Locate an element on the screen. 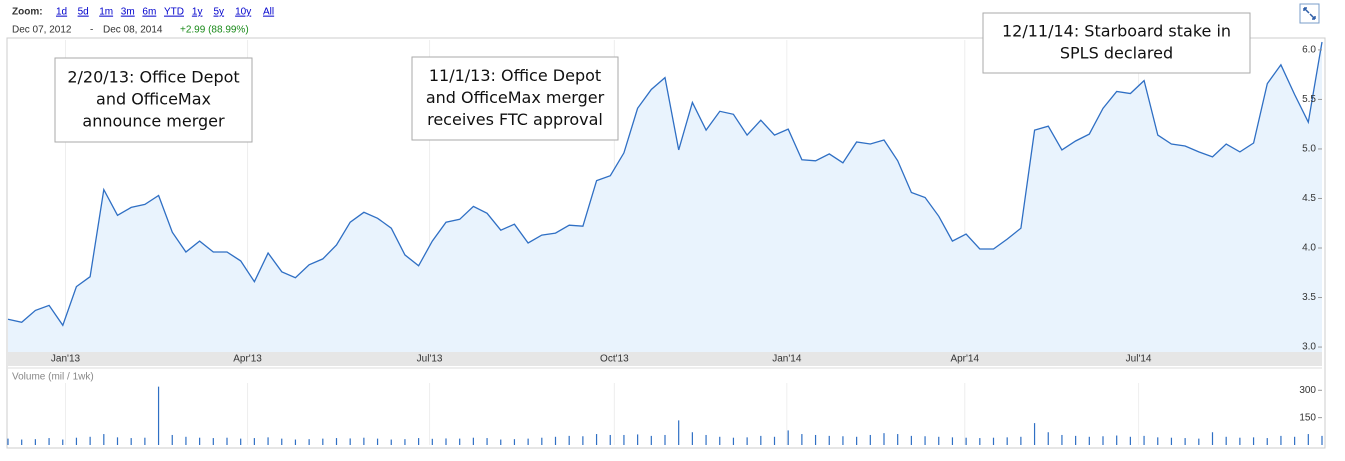 Image resolution: width=1345 pixels, height=461 pixels. x-tick-label: Apr'13 is located at coordinates (247, 359).